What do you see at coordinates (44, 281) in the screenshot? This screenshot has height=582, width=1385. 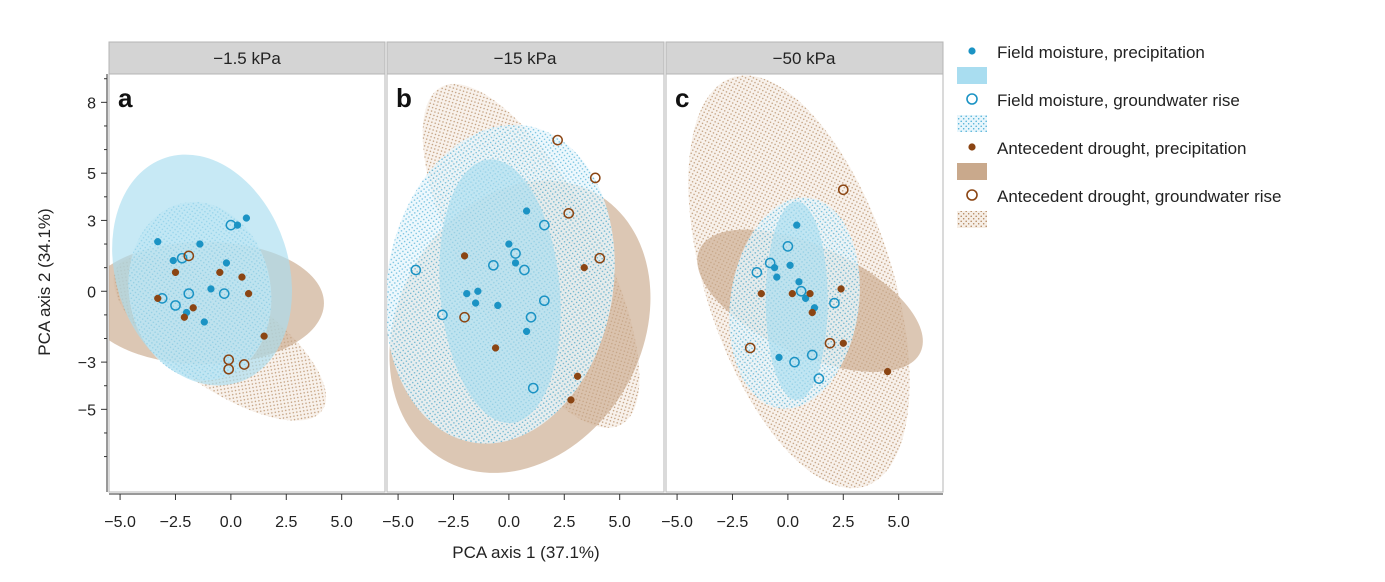 I see `y-axis-title: PCA axis 2 (34.1%)` at bounding box center [44, 281].